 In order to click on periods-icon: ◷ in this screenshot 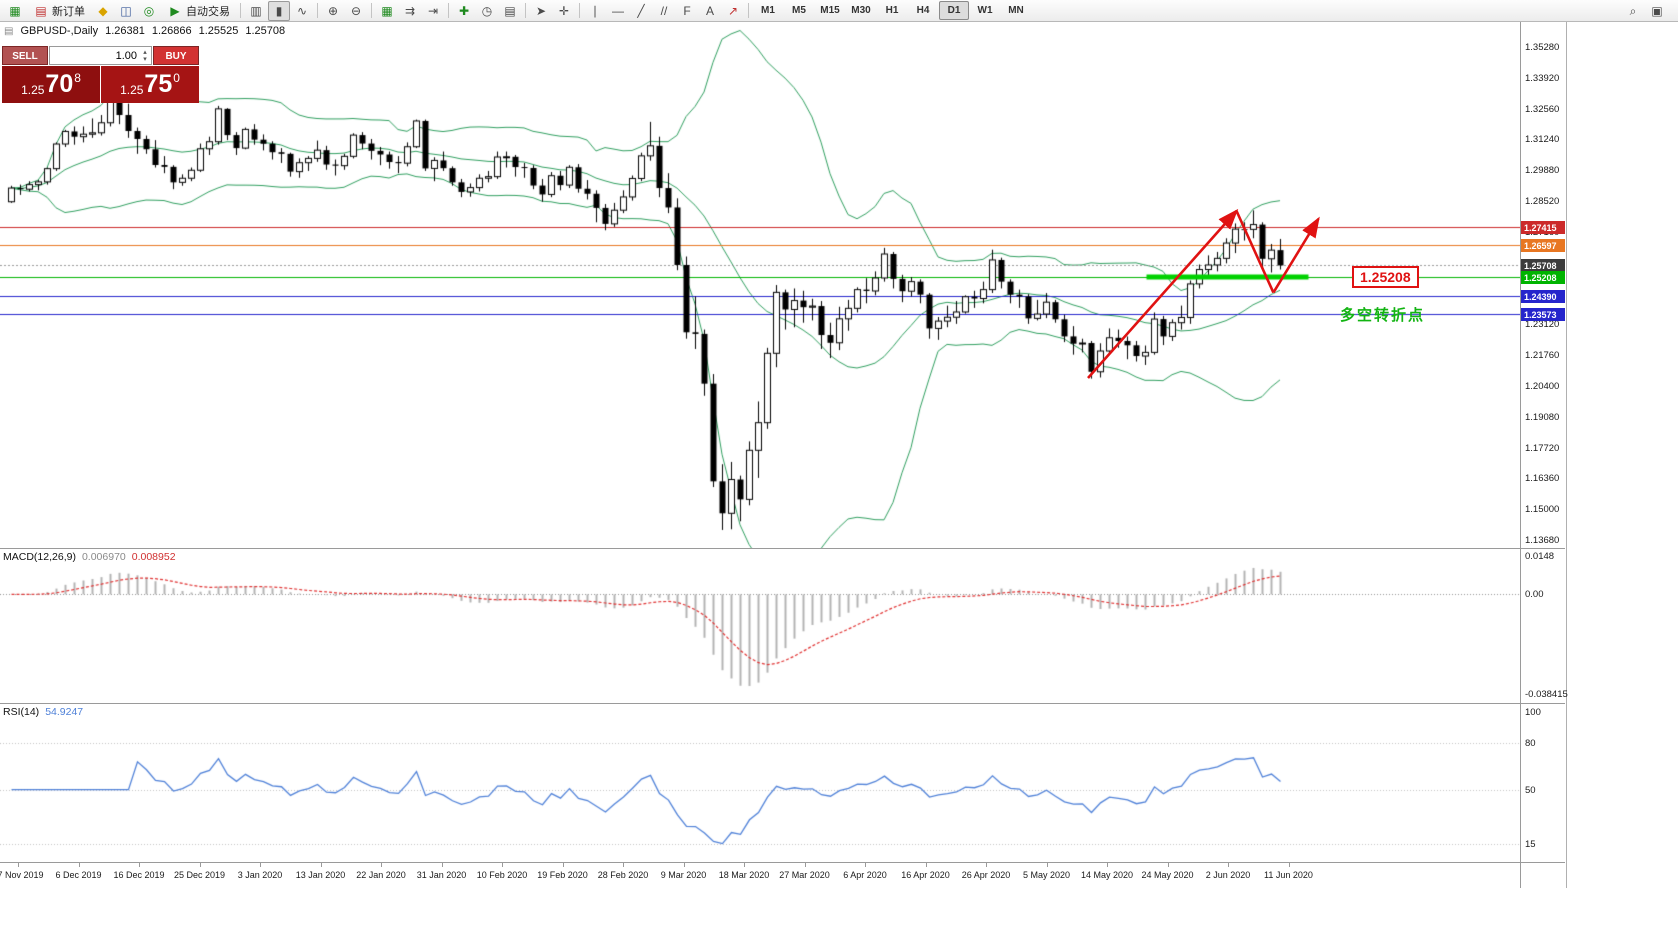, I will do `click(487, 10)`.